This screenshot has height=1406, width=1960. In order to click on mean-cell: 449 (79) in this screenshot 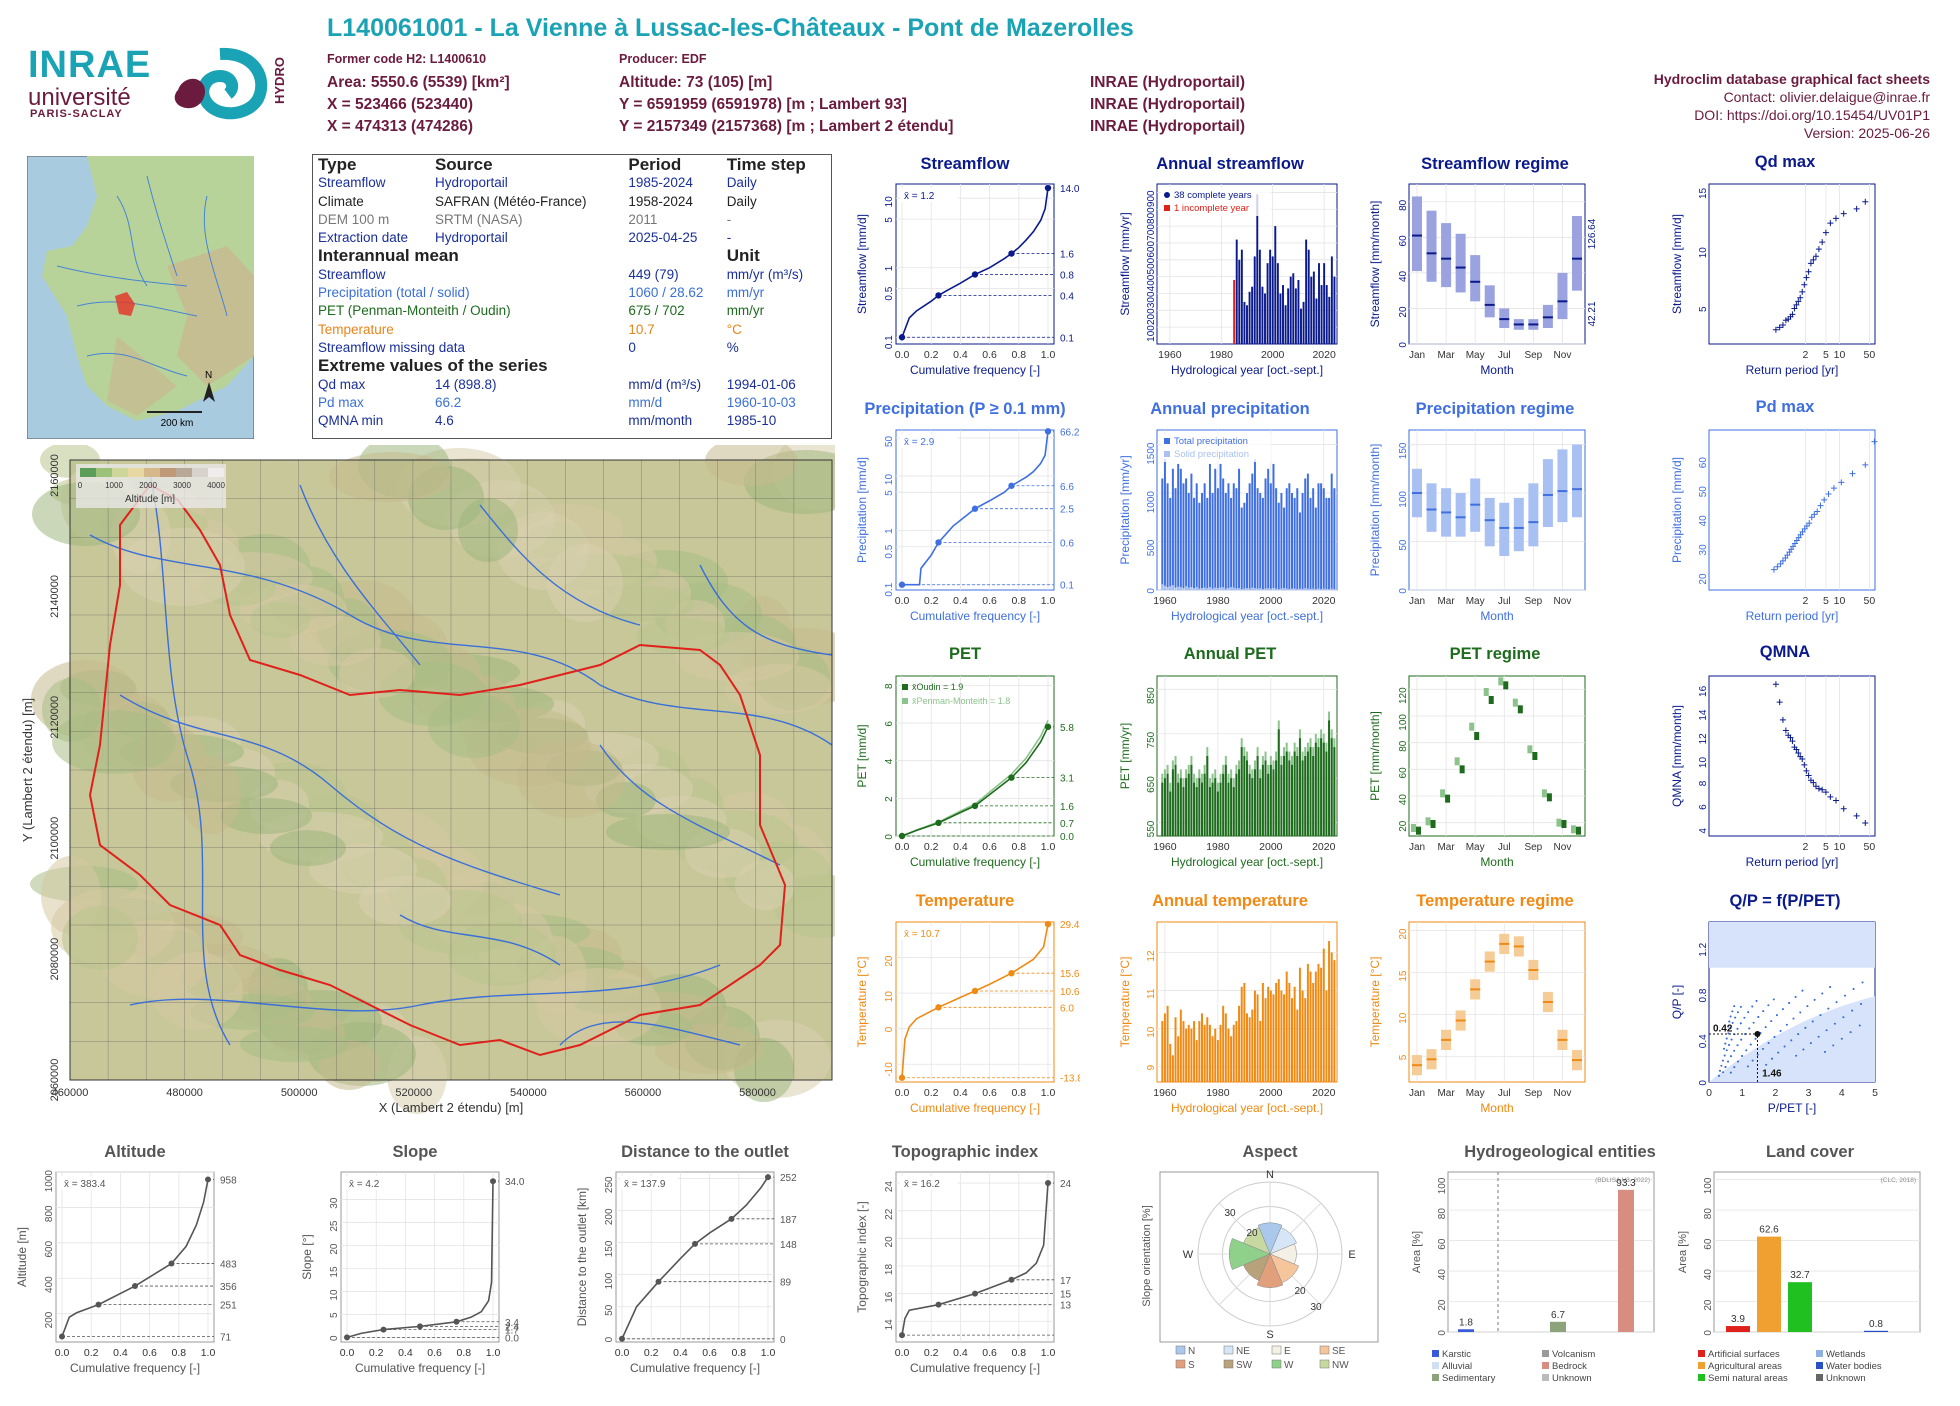, I will do `click(653, 274)`.